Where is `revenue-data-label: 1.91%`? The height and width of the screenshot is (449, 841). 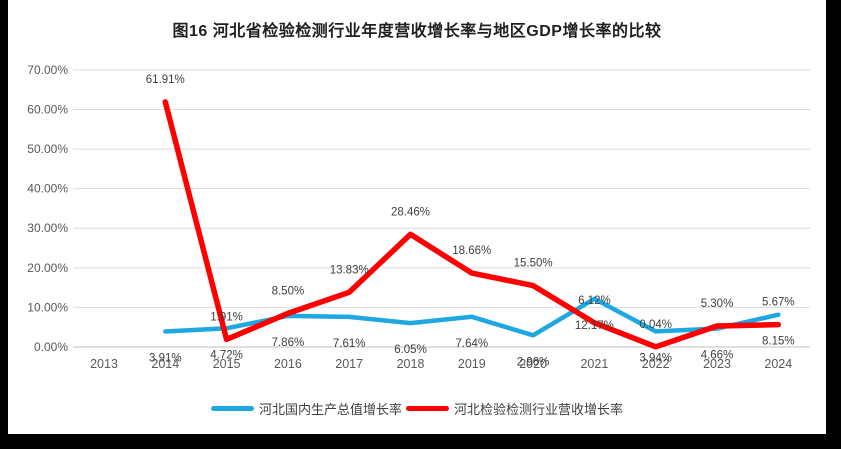
revenue-data-label: 1.91% is located at coordinates (226, 317).